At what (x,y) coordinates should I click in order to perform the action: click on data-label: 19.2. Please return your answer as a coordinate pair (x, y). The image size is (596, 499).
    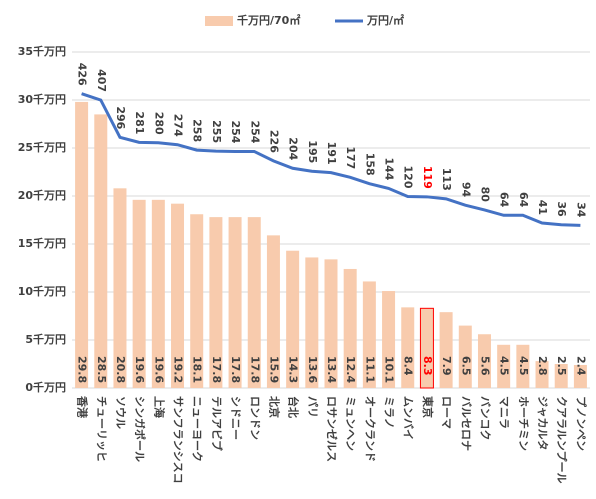
    Looking at the image, I should click on (178, 369).